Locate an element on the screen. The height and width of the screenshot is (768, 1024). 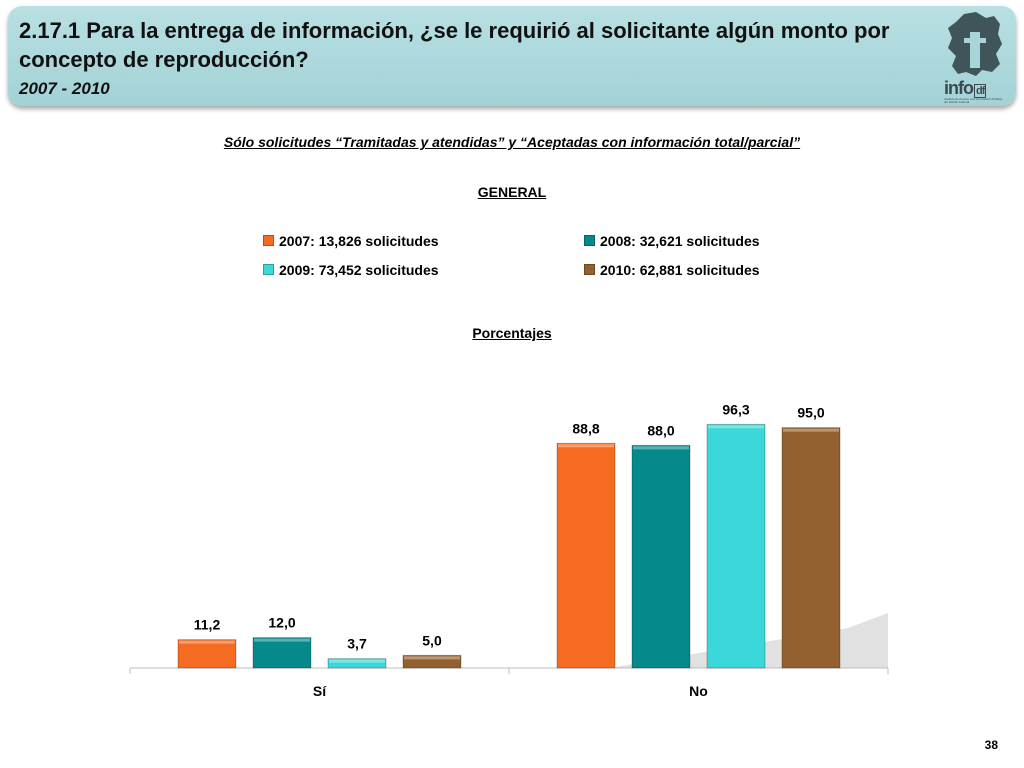
category-label: Sí is located at coordinates (320, 691).